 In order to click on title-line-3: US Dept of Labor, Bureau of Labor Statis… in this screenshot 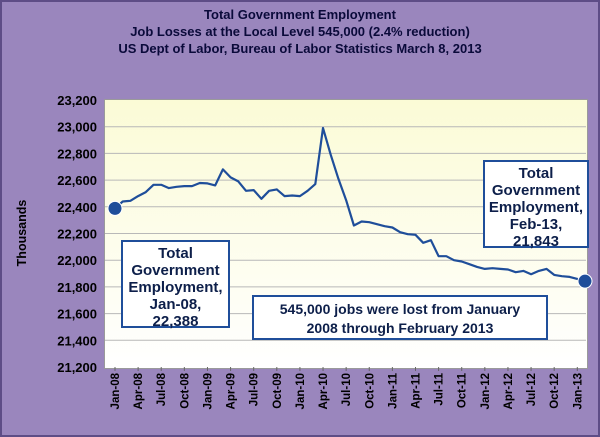, I will do `click(300, 48)`.